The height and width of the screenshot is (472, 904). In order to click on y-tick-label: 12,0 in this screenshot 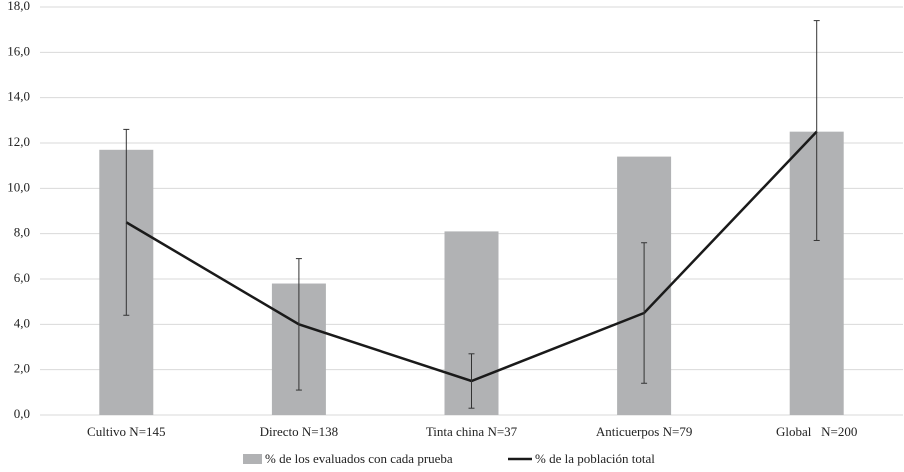, I will do `click(18, 141)`.